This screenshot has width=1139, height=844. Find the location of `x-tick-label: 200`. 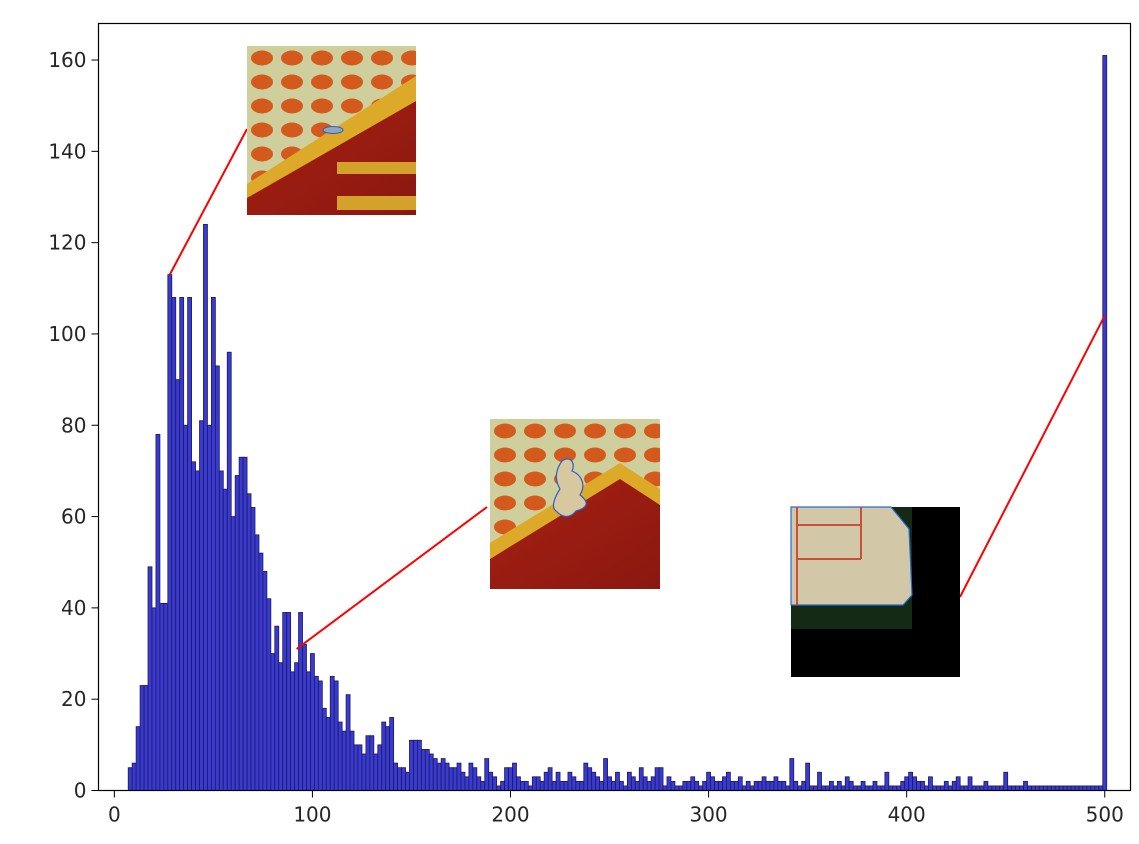

x-tick-label: 200 is located at coordinates (510, 815).